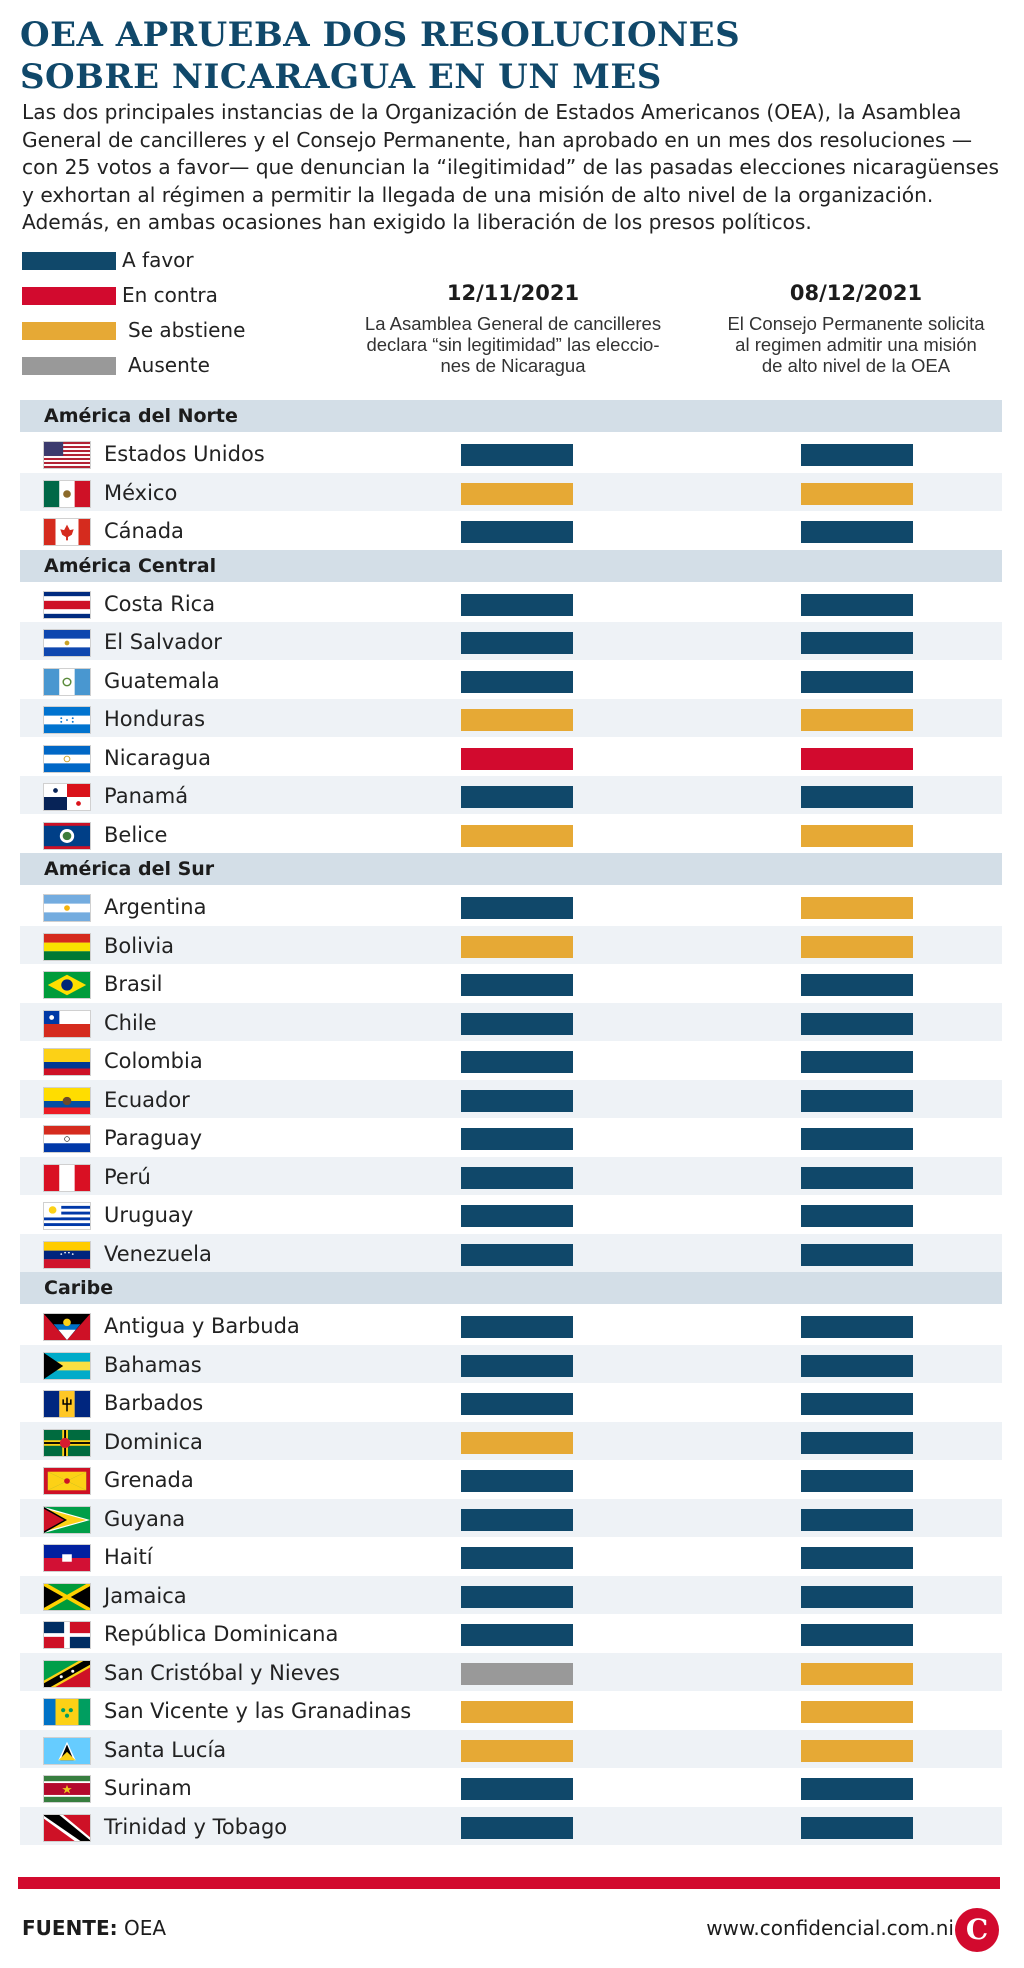  What do you see at coordinates (511, 1137) in the screenshot?
I see `table-row: Paraguay` at bounding box center [511, 1137].